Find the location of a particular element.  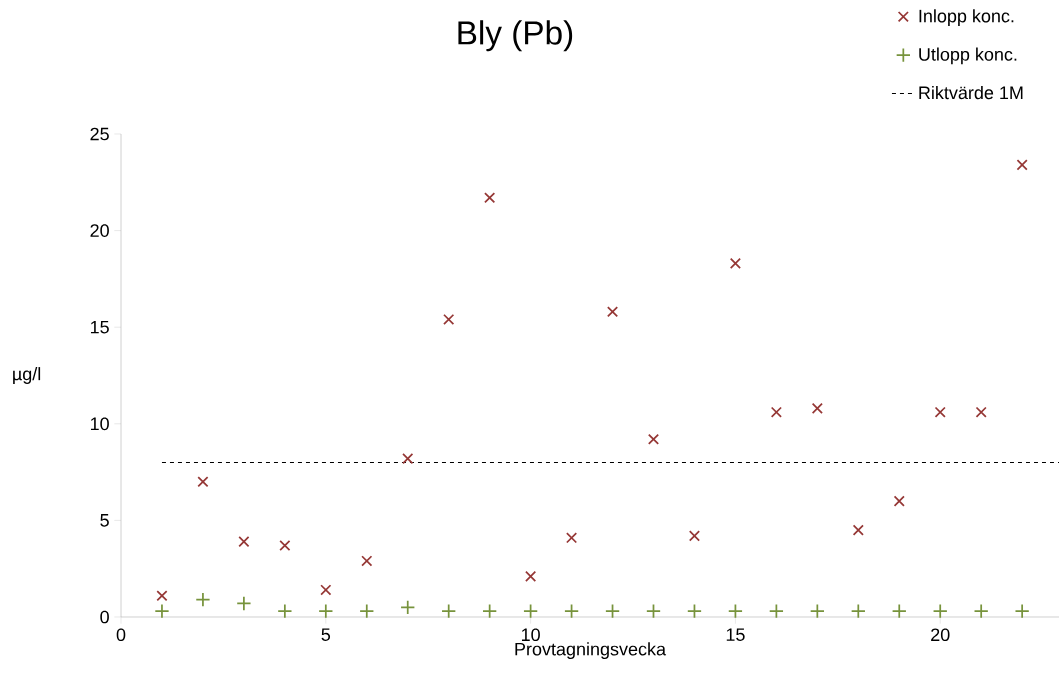

legend-label: Riktvärde 1M is located at coordinates (971, 92).